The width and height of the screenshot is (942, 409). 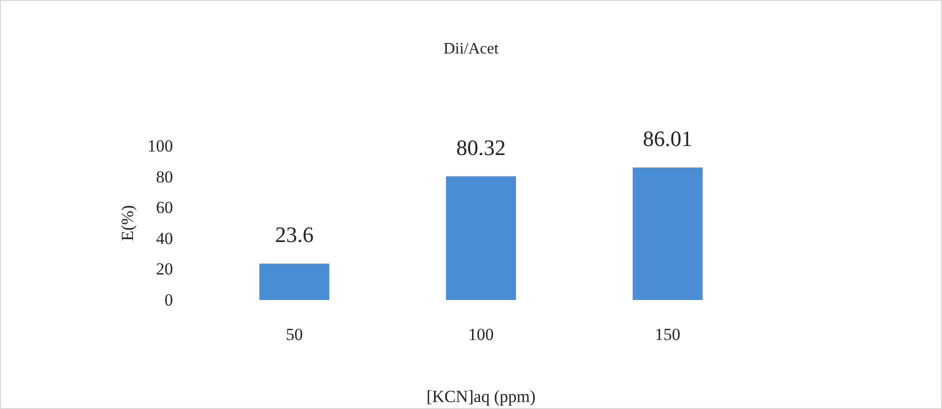 I want to click on y-tick-label: 80, so click(x=164, y=176).